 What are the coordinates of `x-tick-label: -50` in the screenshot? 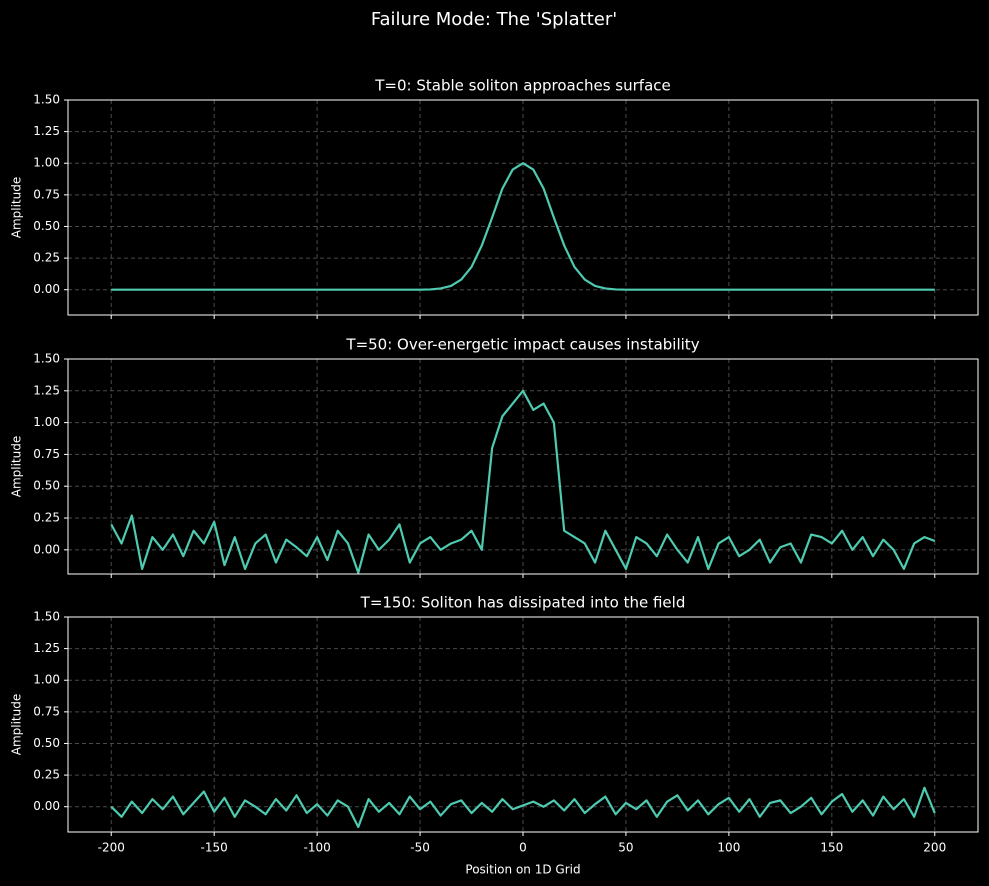 It's located at (420, 848).